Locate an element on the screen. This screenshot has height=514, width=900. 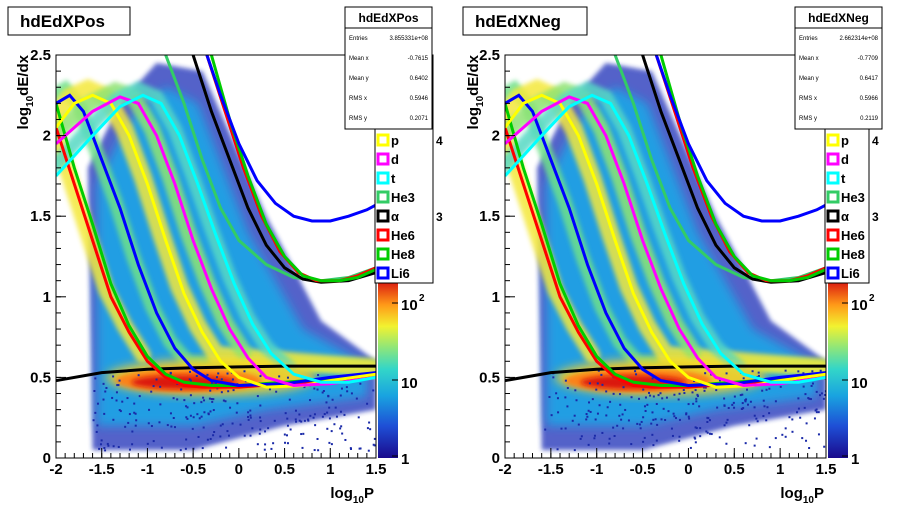
palette-label-10: 10 is located at coordinates (859, 383).